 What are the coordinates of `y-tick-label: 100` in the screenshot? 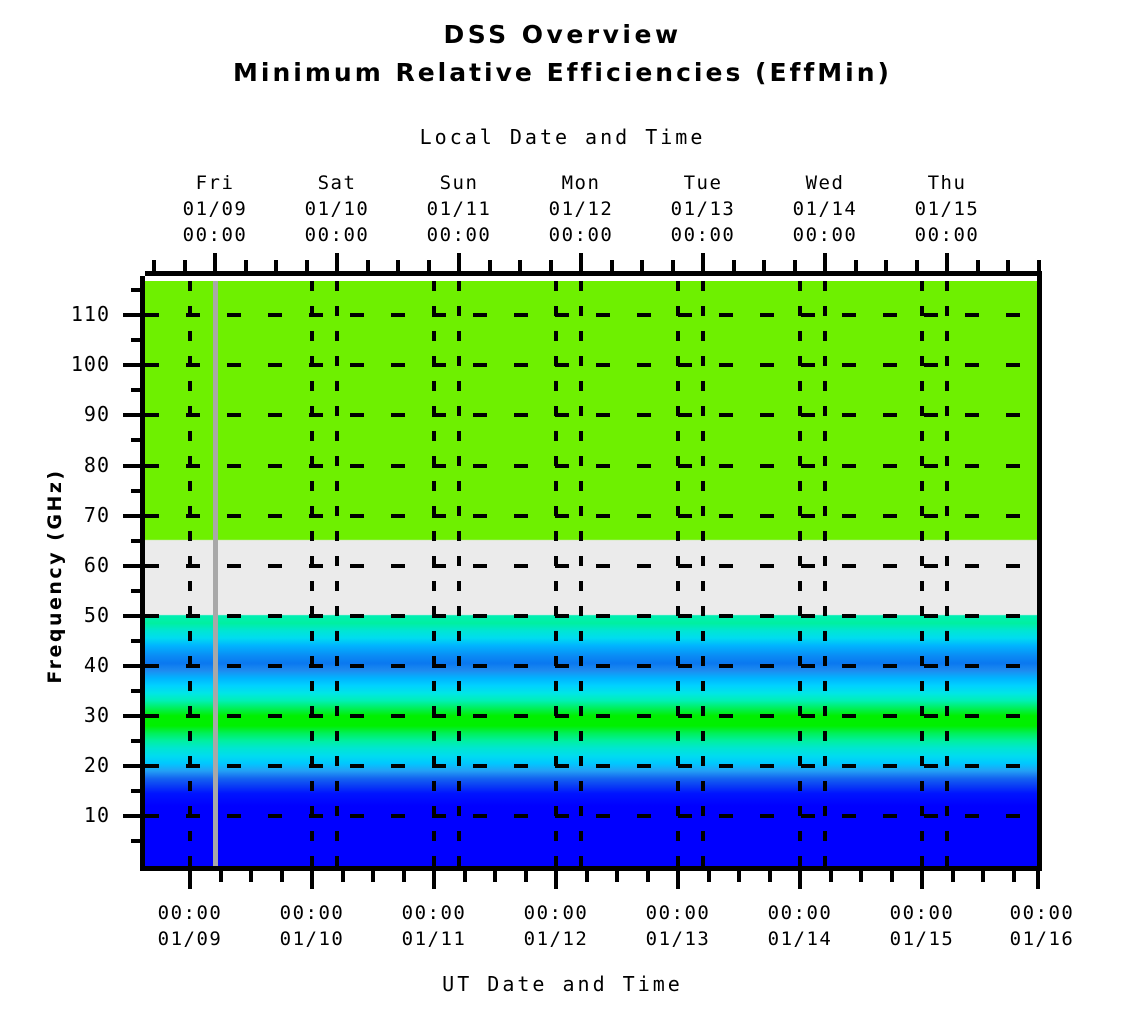 It's located at (90, 364).